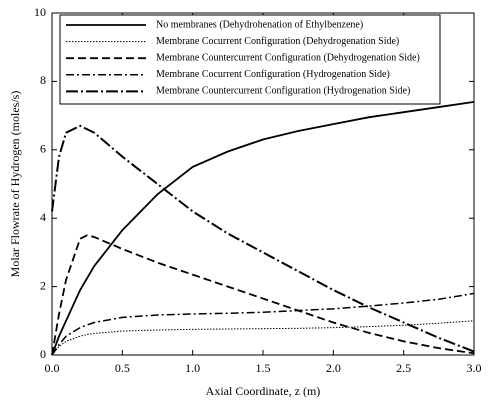  Describe the element at coordinates (122, 368) in the screenshot. I see `x-tick-label: 0.5` at that location.